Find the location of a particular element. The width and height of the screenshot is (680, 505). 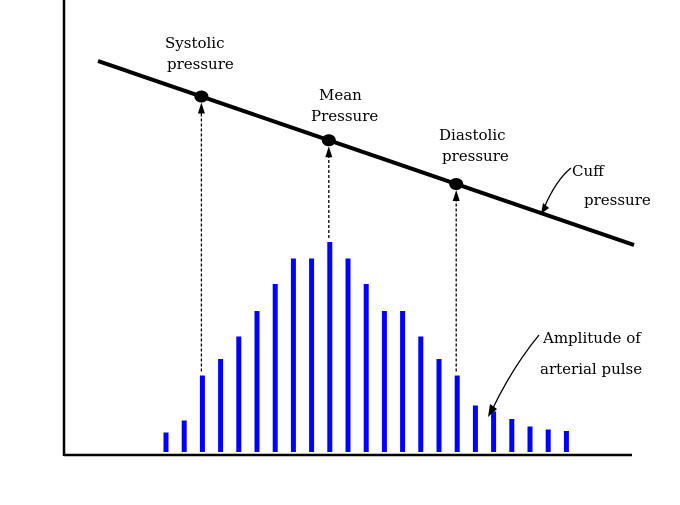

systolic-label-line2: pressure is located at coordinates (200, 64).